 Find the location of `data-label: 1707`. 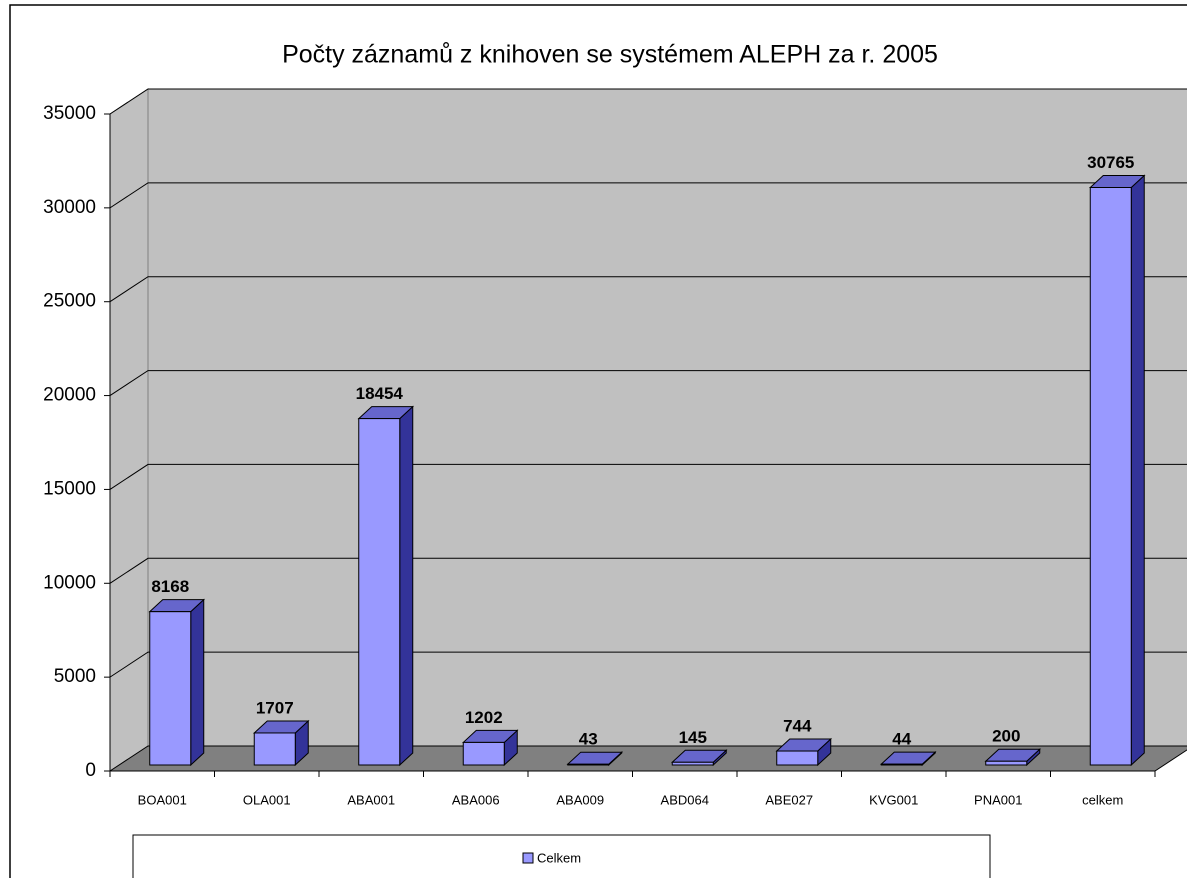

data-label: 1707 is located at coordinates (275, 707).